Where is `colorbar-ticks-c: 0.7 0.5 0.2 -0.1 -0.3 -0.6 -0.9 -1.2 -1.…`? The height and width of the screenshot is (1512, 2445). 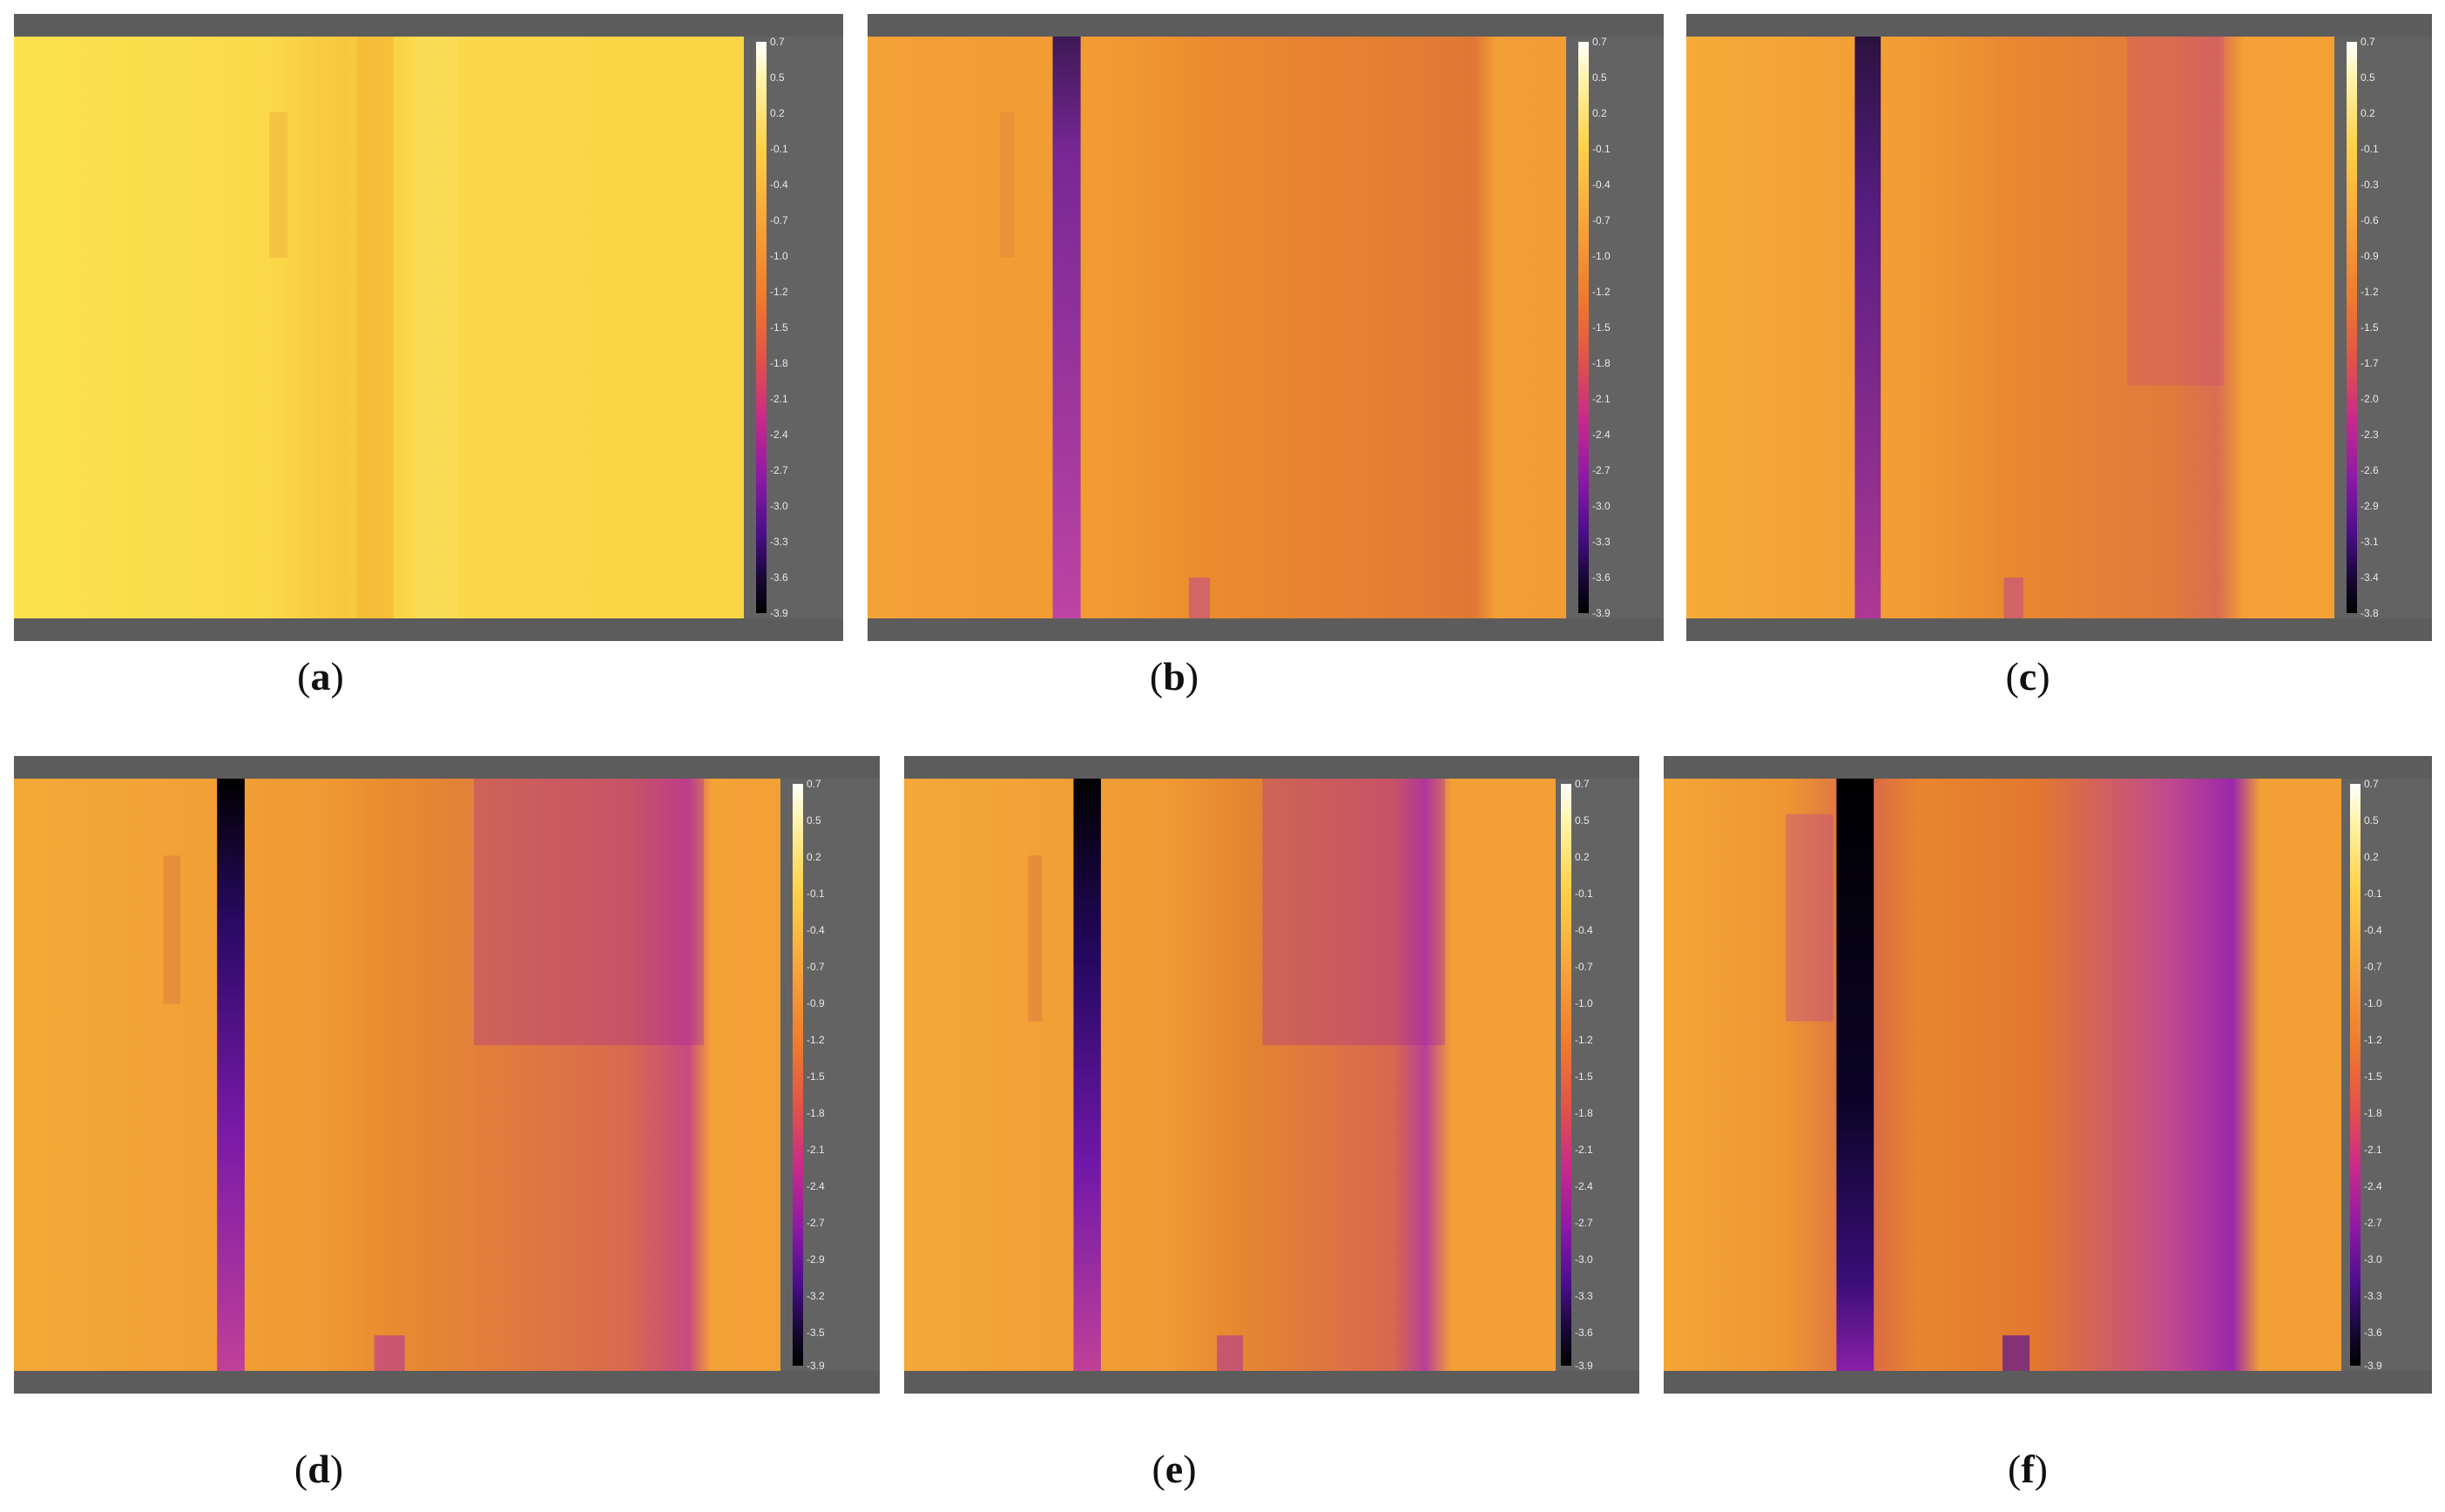
colorbar-ticks-c: 0.7 0.5 0.2 -0.1 -0.3 -0.6 -0.9 -1.2 -1.… is located at coordinates (2396, 327).